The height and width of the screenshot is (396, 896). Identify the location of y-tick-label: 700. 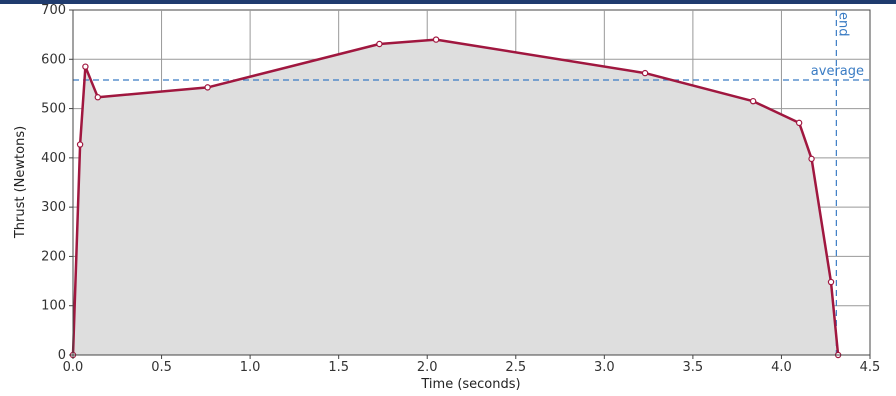
(53, 10).